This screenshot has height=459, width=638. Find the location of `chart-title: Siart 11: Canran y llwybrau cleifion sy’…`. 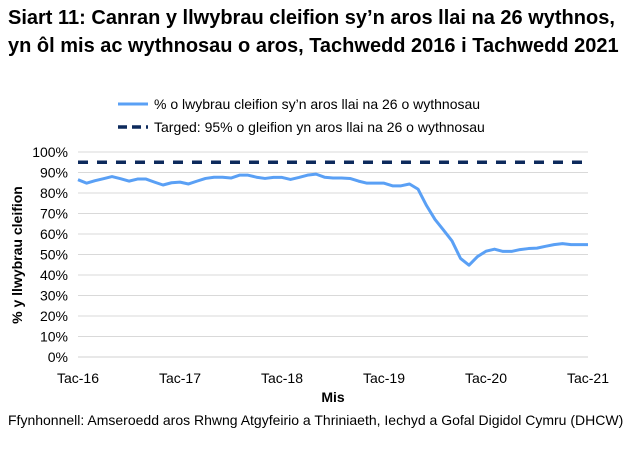

chart-title: Siart 11: Canran y llwybrau cleifion sy’… is located at coordinates (313, 32).